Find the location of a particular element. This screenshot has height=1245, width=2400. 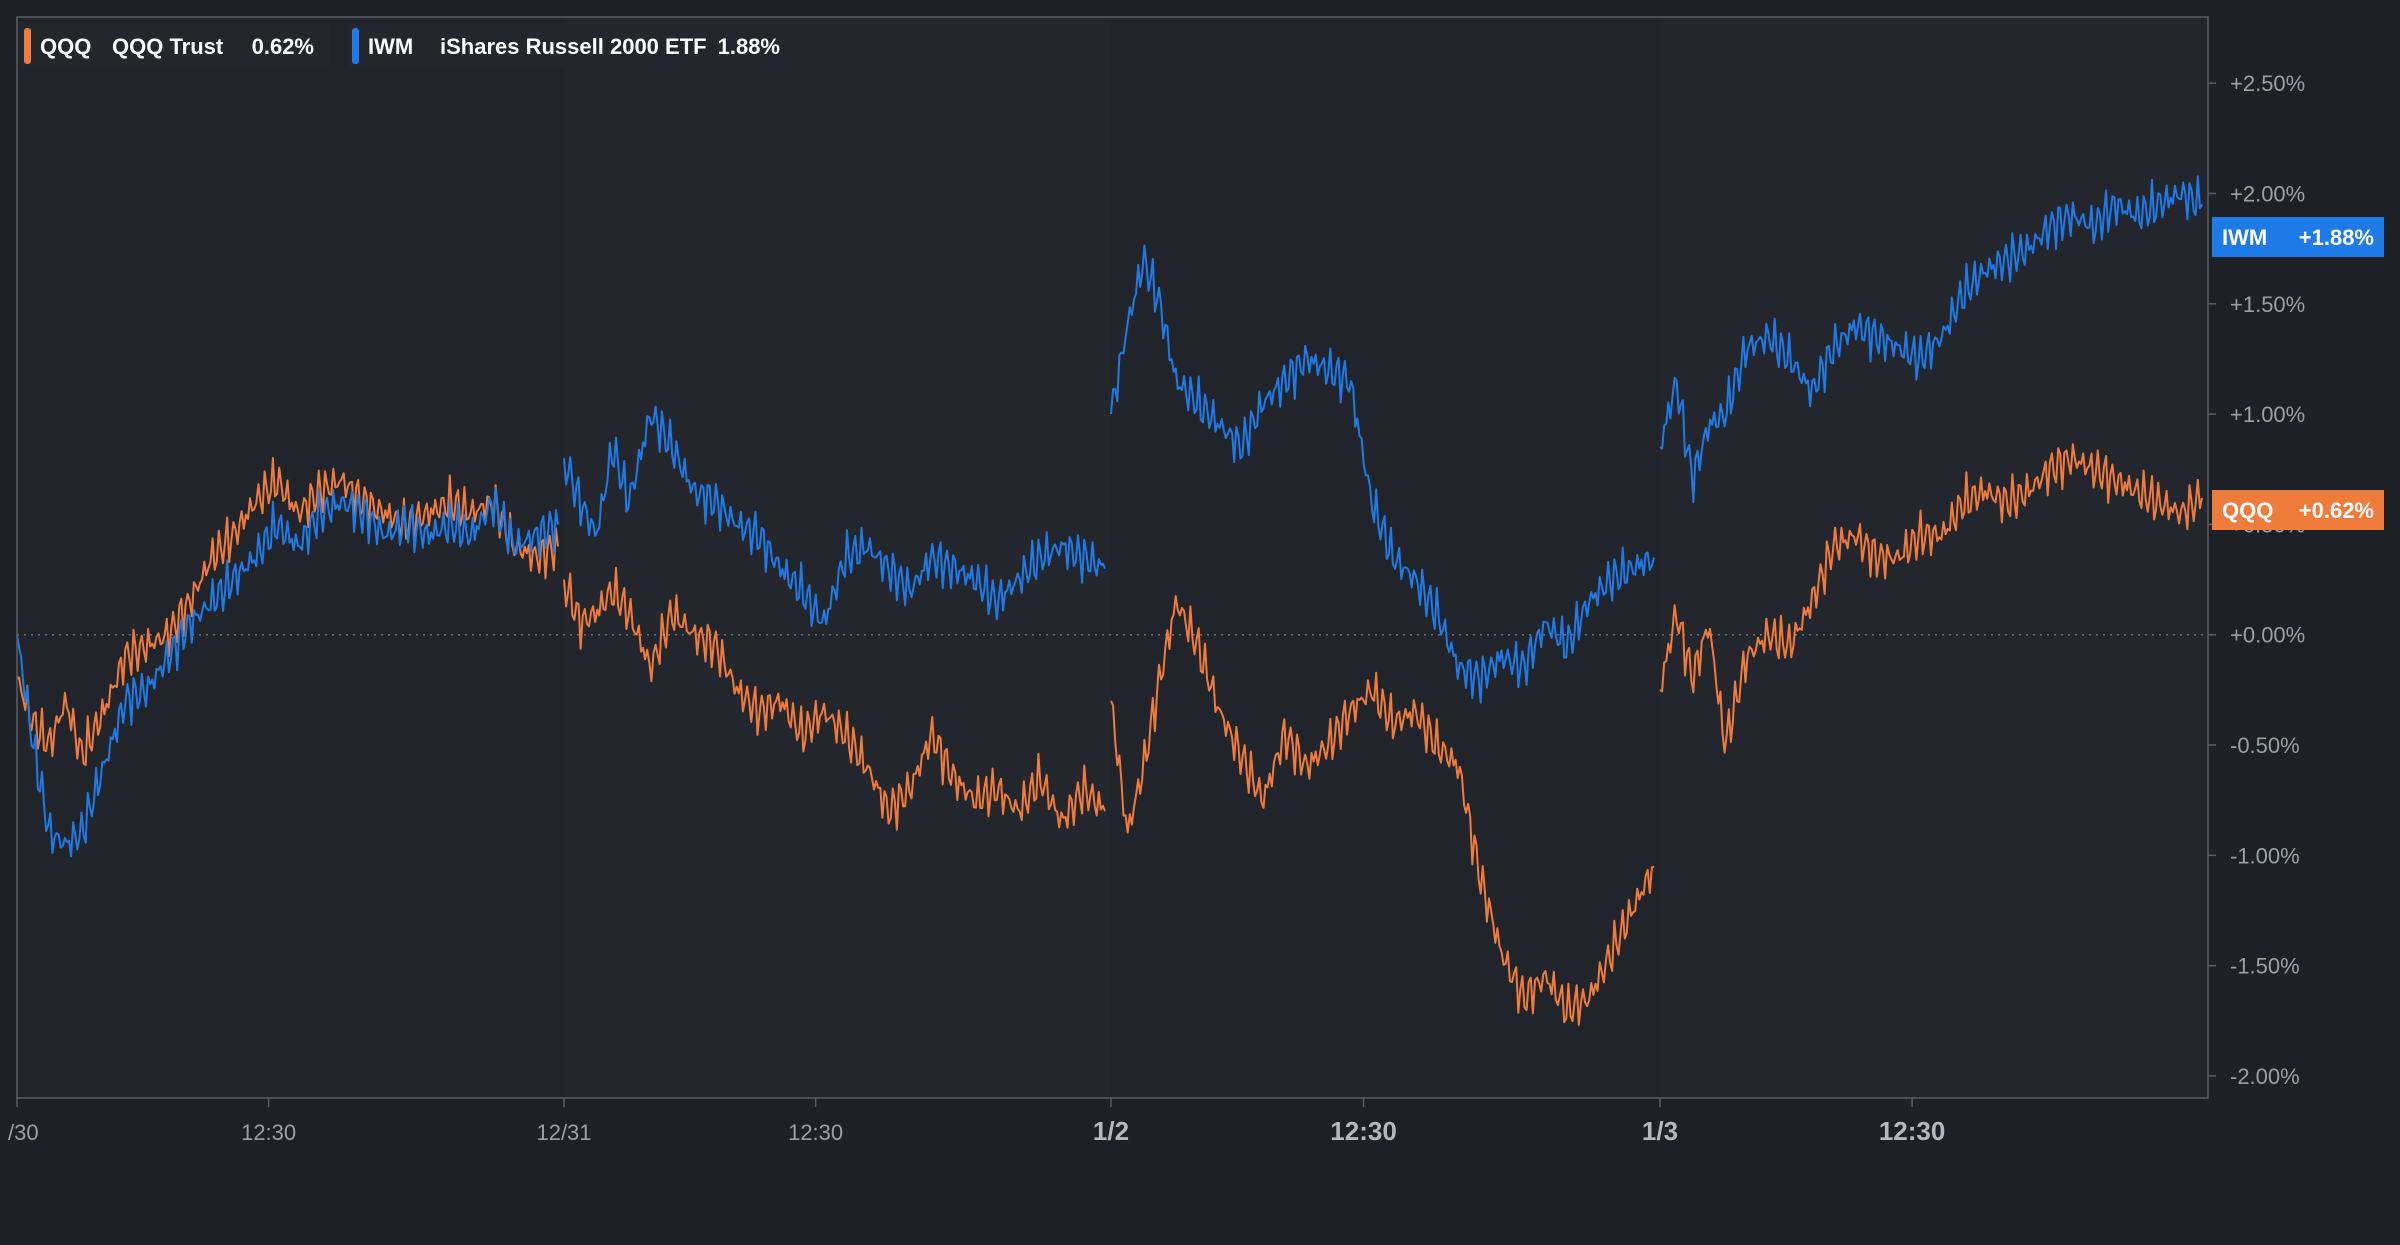

y-tick-label: -2.00% is located at coordinates (2265, 1076).